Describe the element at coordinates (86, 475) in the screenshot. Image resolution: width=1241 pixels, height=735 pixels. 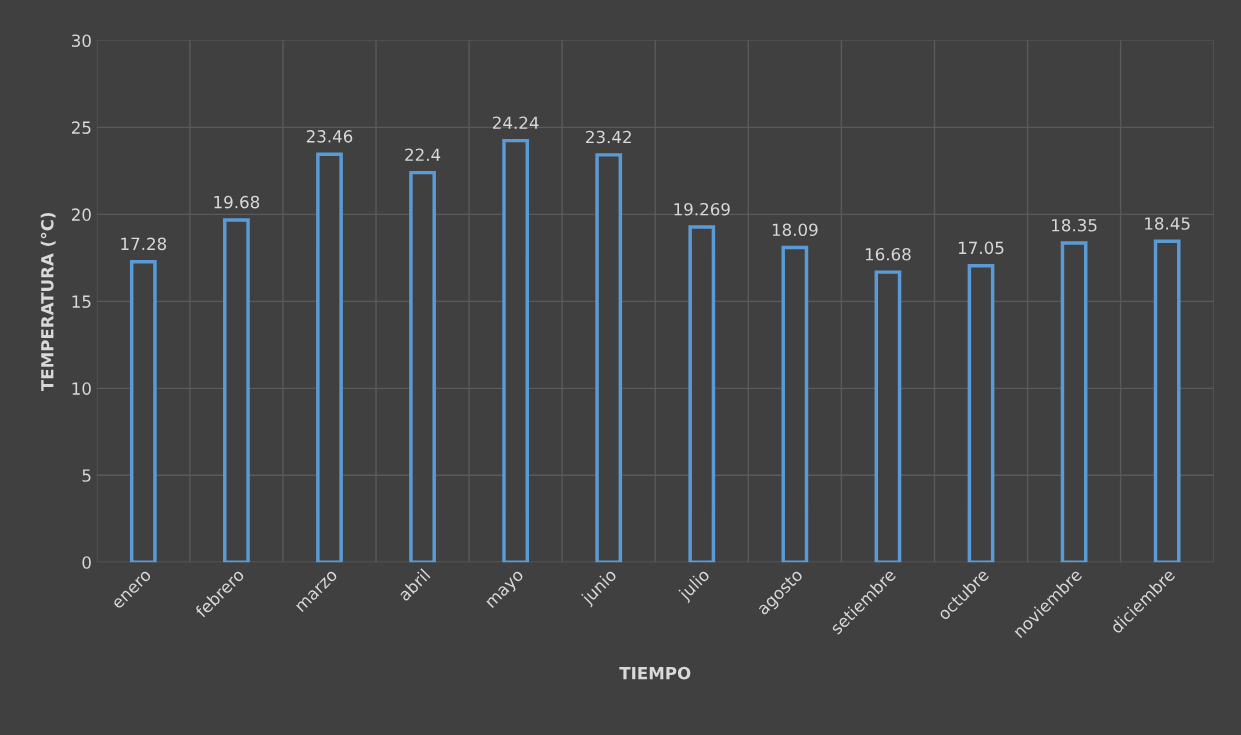
I see `y-tick-label: 5` at that location.